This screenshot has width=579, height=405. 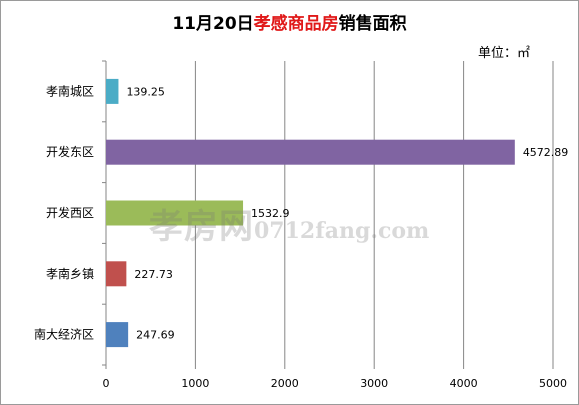 I want to click on data-label-2: 4572.89, so click(x=546, y=152).